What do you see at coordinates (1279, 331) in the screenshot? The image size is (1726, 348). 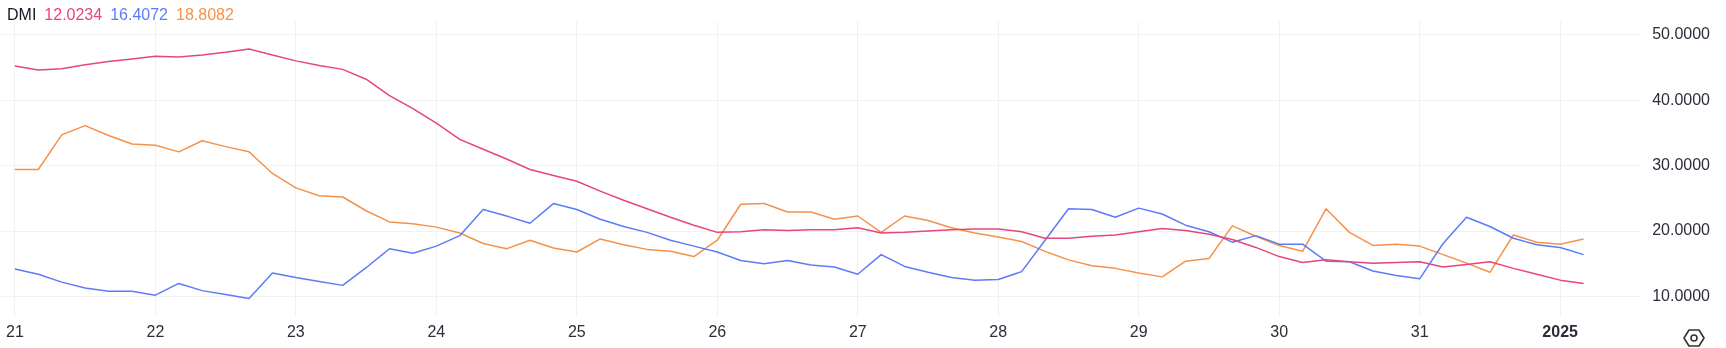 I see `x-tick-label: 30` at bounding box center [1279, 331].